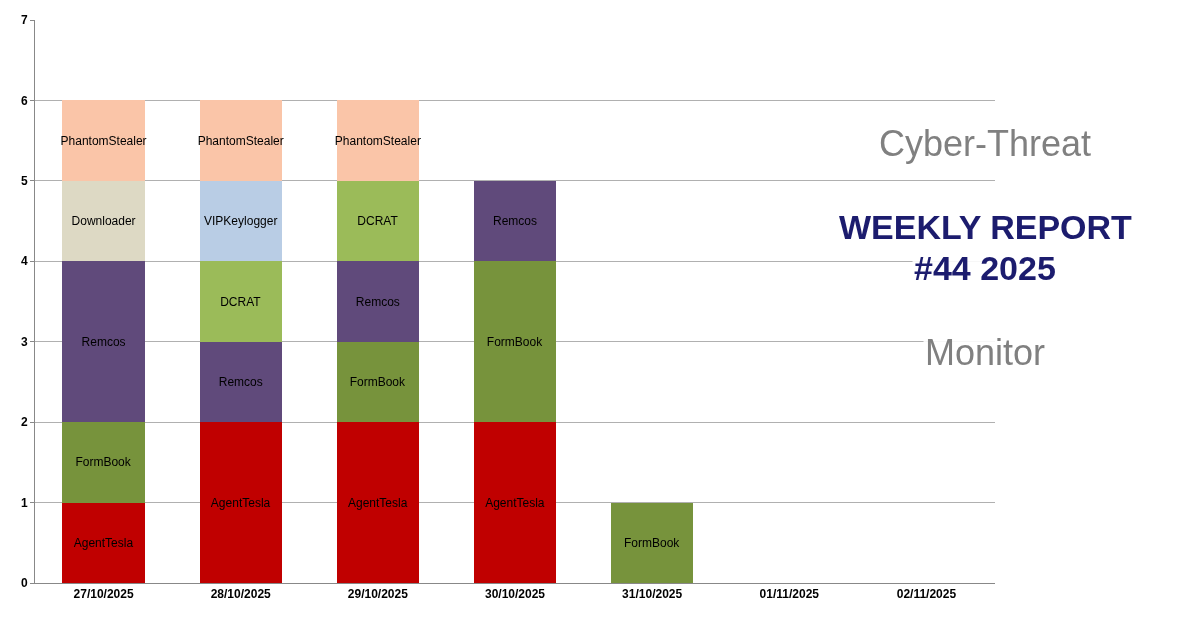  Describe the element at coordinates (24, 502) in the screenshot. I see `y-tick-label: 1` at that location.